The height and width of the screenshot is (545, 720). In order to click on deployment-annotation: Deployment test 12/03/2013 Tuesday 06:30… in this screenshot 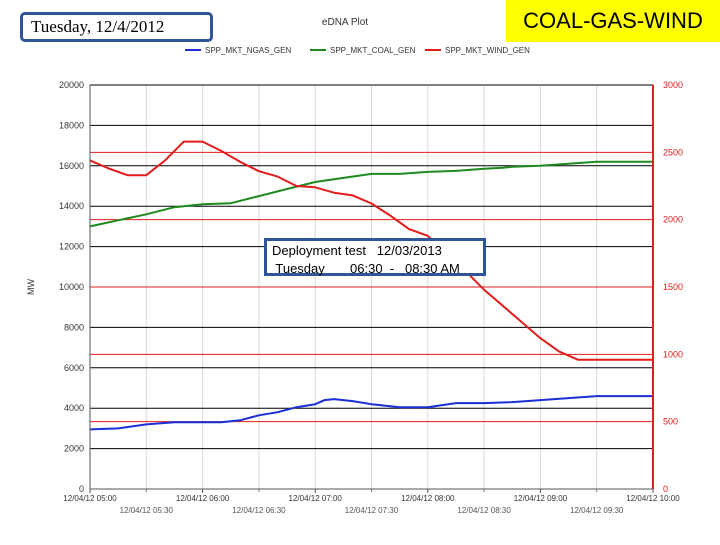, I will do `click(375, 257)`.